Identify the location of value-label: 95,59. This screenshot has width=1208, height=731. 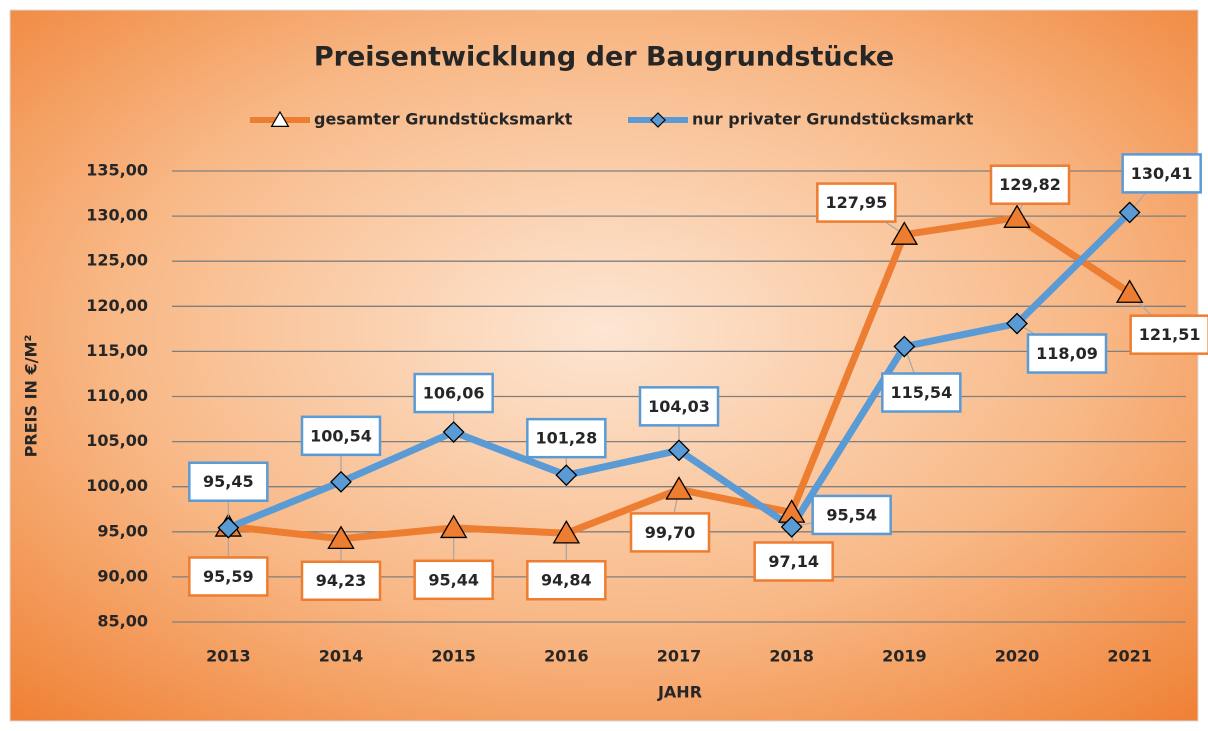
(228, 576).